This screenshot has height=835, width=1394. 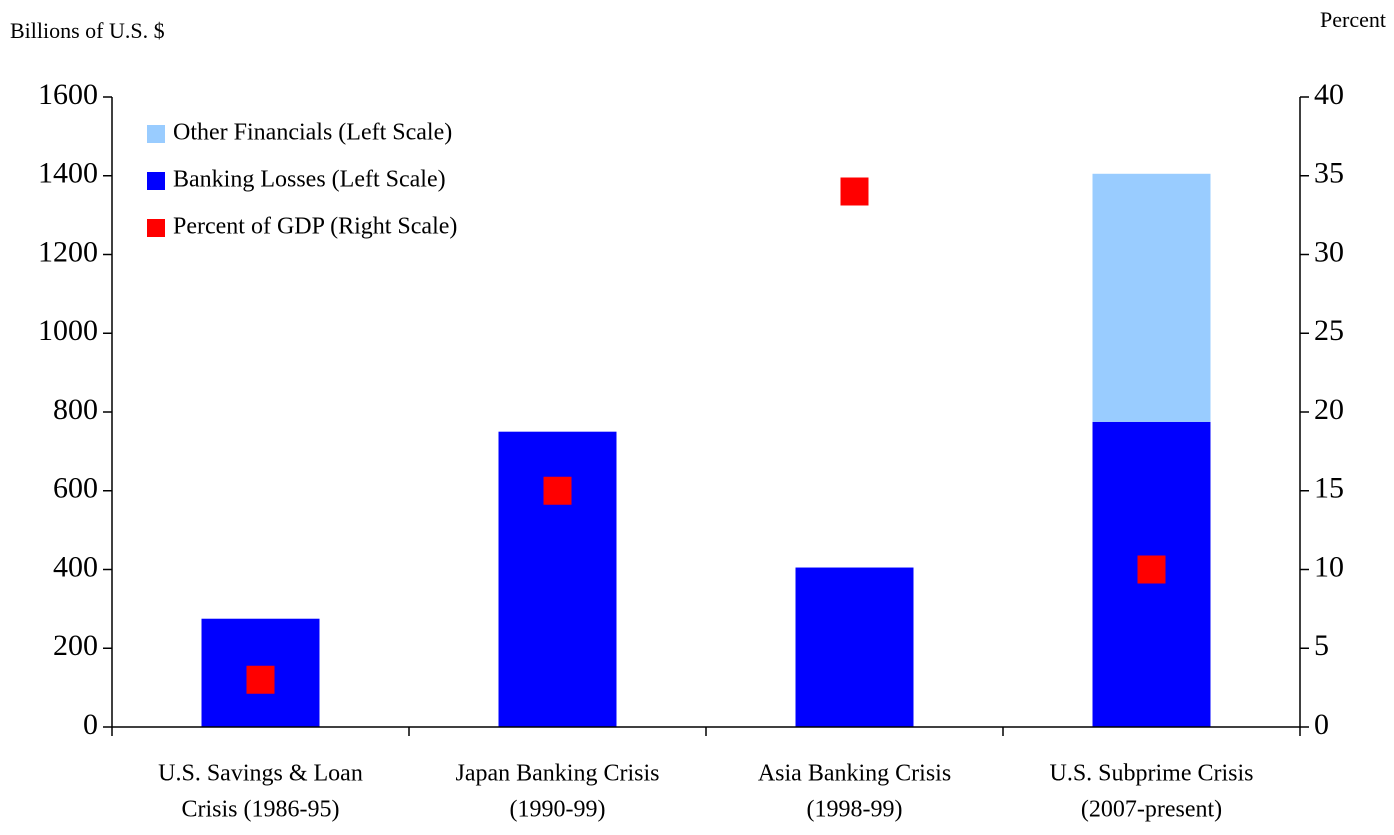 I want to click on legend-label: Percent of GDP (Right Scale), so click(x=315, y=227).